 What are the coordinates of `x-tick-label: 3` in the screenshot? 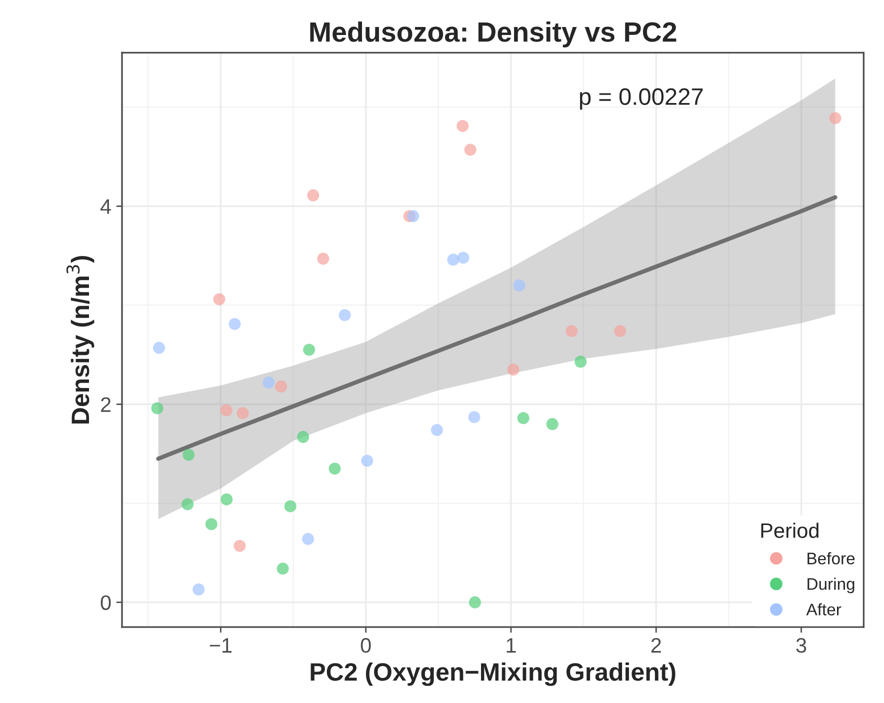 It's located at (801, 645).